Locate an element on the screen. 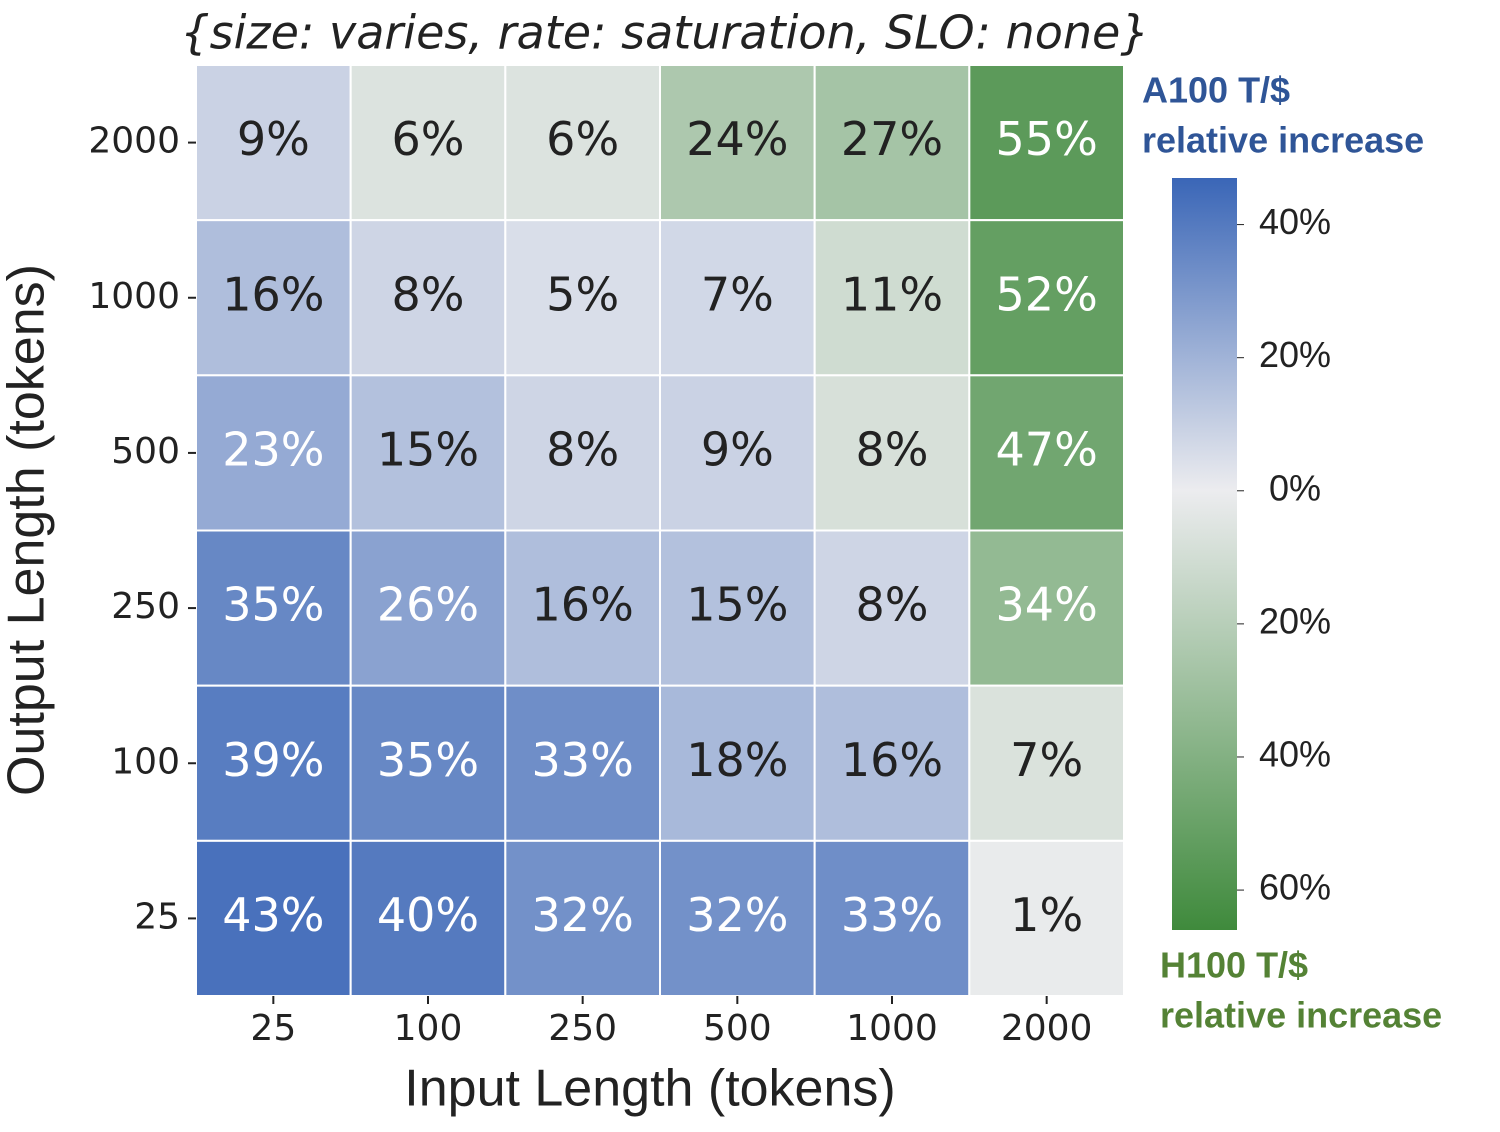 This screenshot has width=1500, height=1132. cell-label: 55% is located at coordinates (1047, 139).